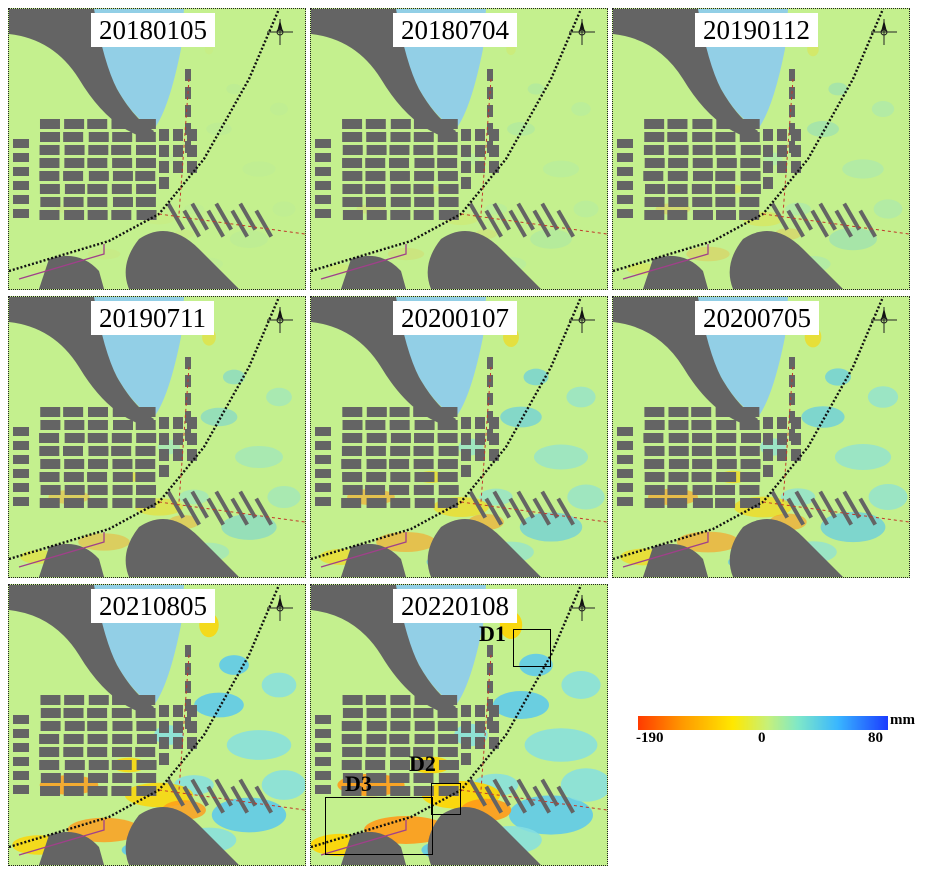 This screenshot has width=926, height=877. Describe the element at coordinates (902, 720) in the screenshot. I see `legend-unit-label: mm` at that location.